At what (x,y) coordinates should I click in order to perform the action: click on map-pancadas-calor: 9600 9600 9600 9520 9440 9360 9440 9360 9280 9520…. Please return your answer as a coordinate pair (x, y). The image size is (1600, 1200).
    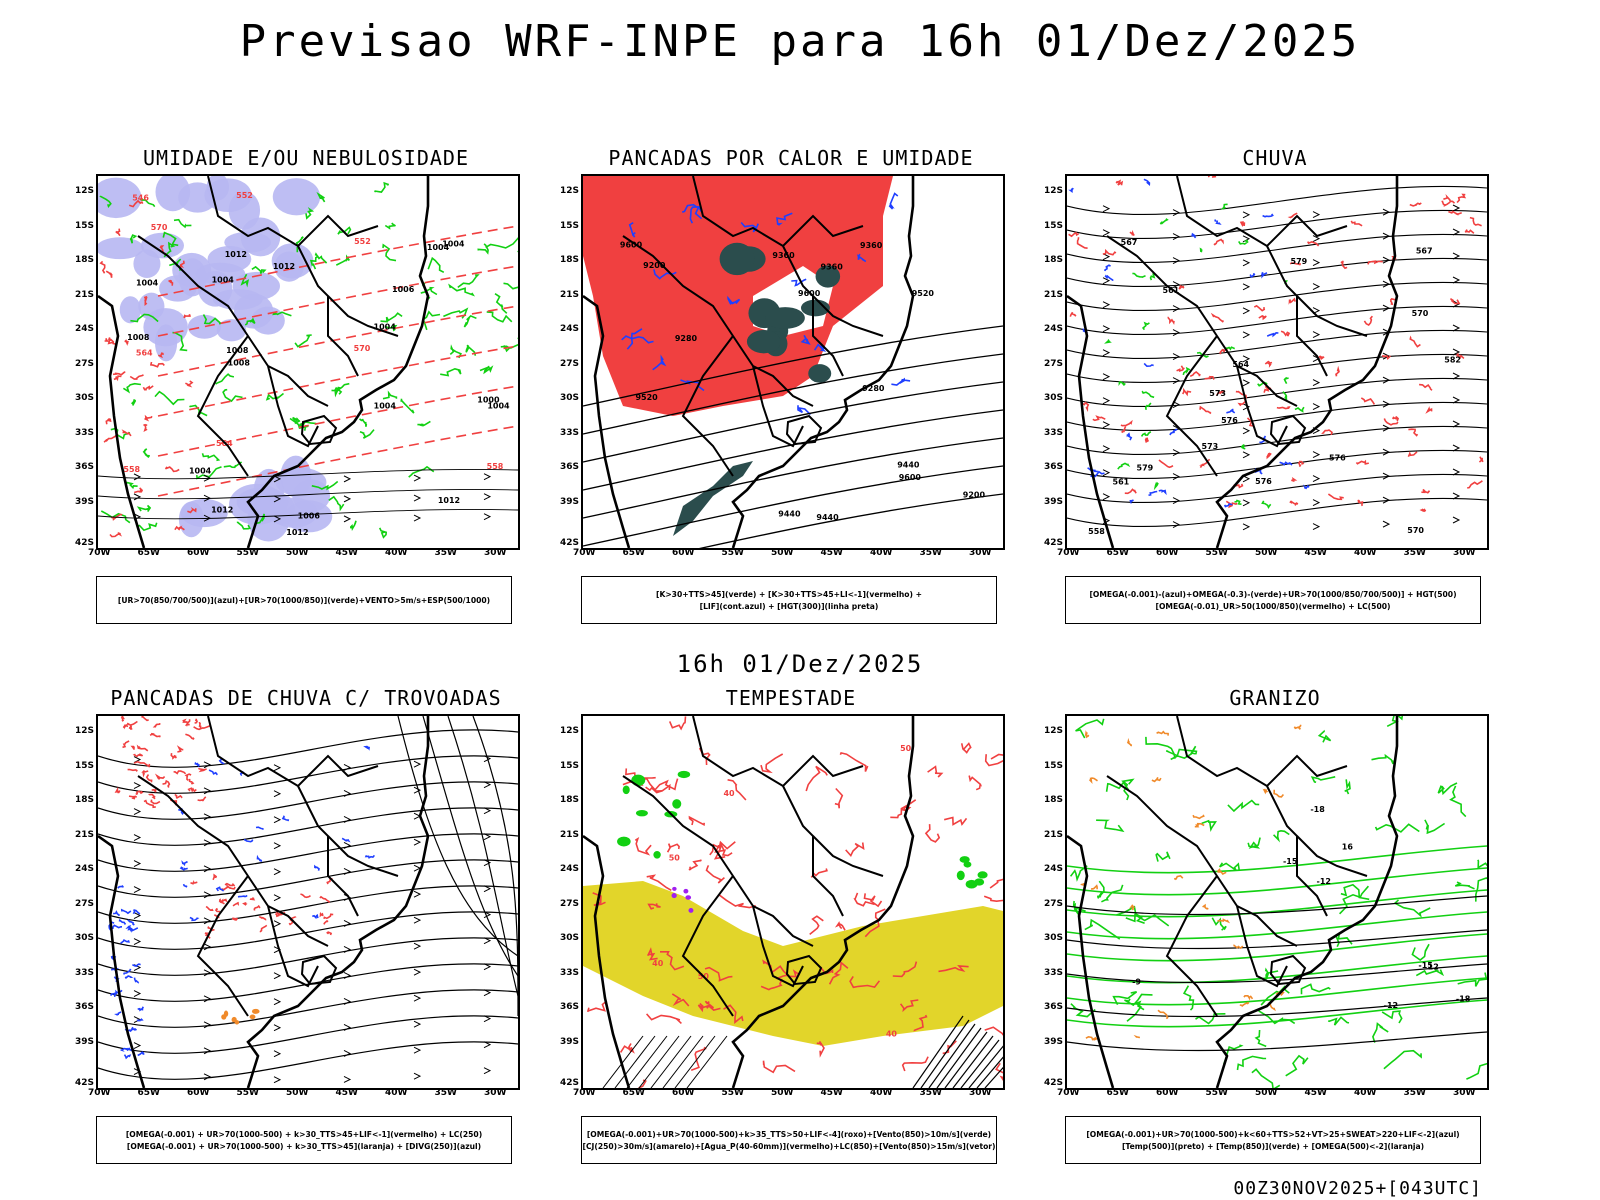
    Looking at the image, I should click on (793, 362).